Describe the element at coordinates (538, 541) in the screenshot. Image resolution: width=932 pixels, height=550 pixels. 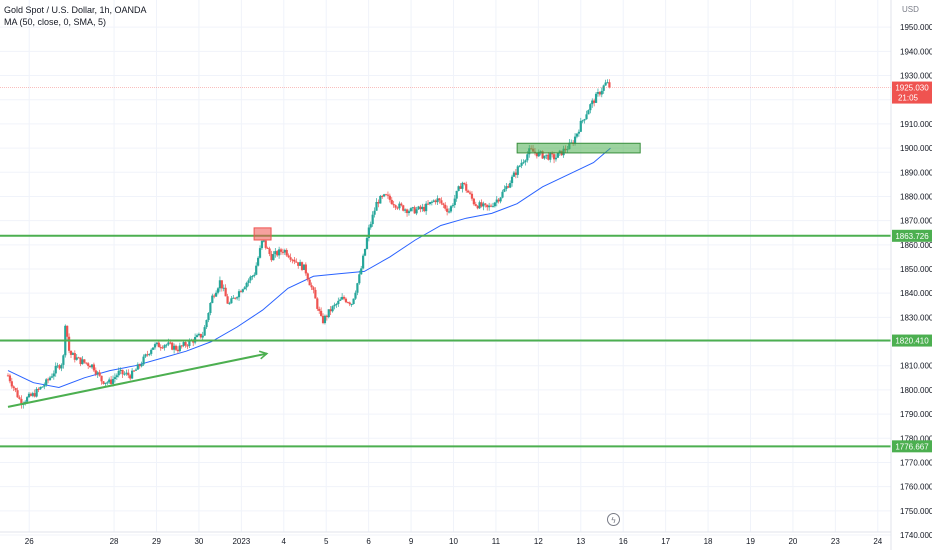
I see `x-tick-label: 12` at that location.